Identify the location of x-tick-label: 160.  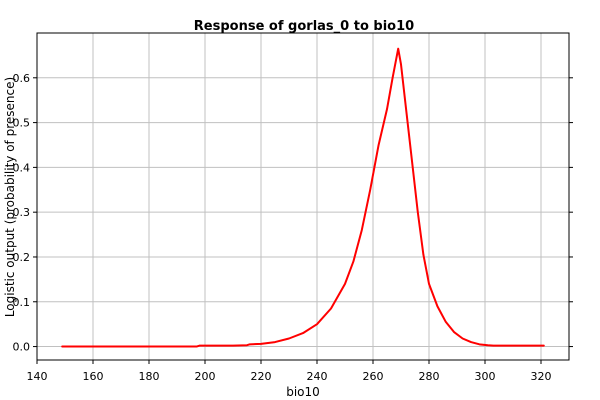
(93, 376).